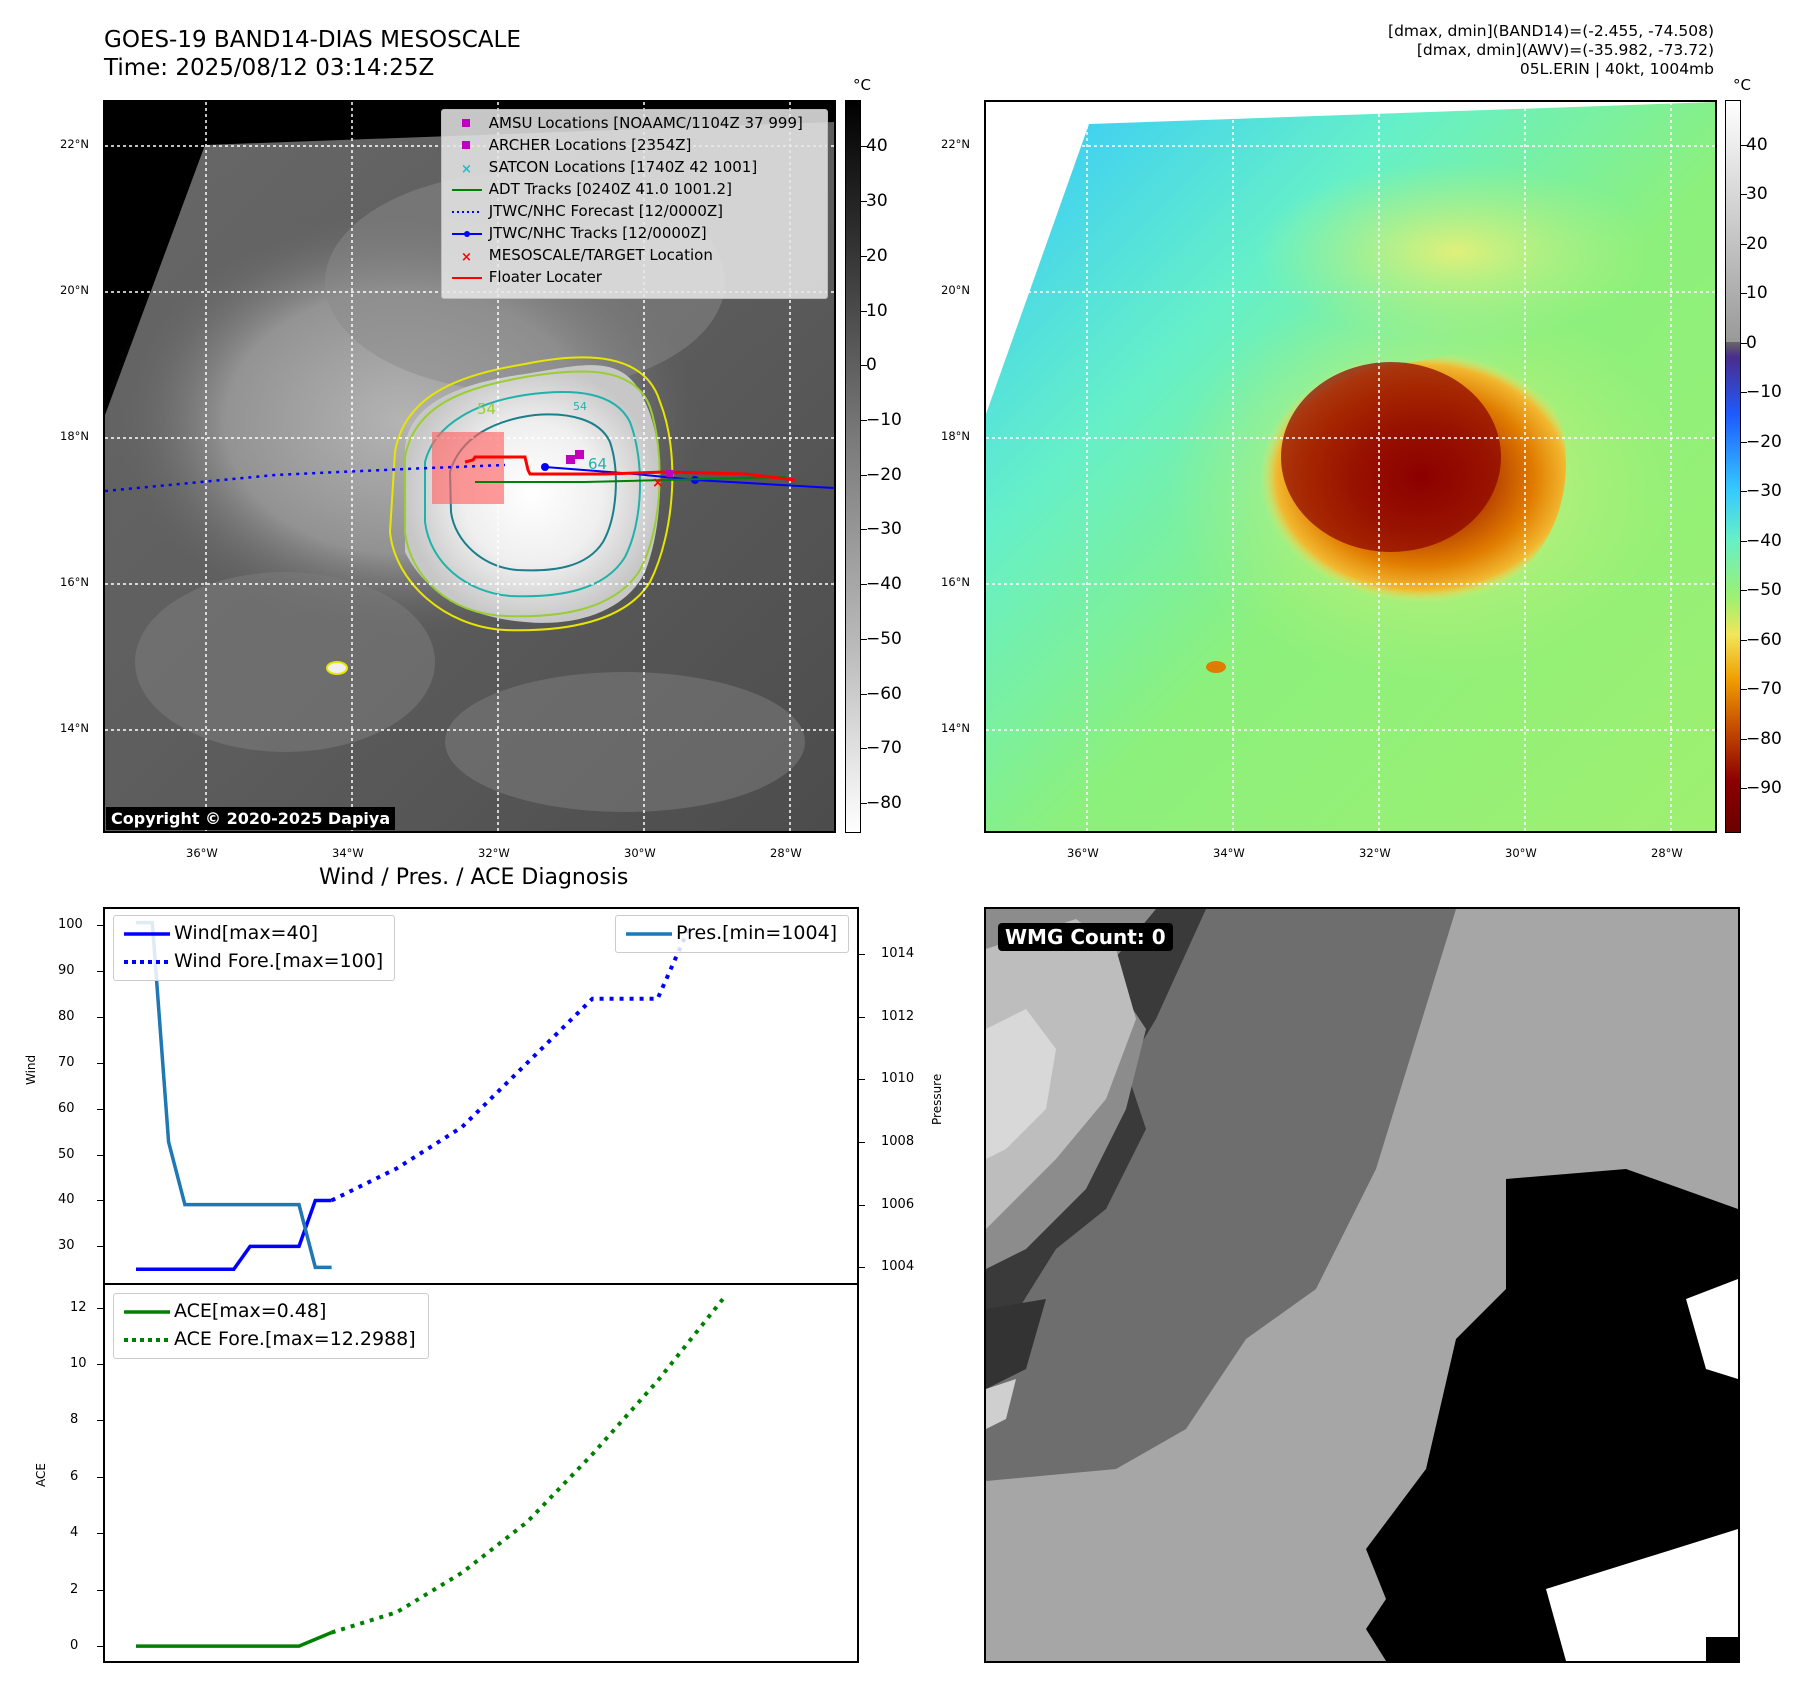 The image size is (1797, 1690). Describe the element at coordinates (41, 1475) in the screenshot. I see `ace-axis-label: ACE` at that location.